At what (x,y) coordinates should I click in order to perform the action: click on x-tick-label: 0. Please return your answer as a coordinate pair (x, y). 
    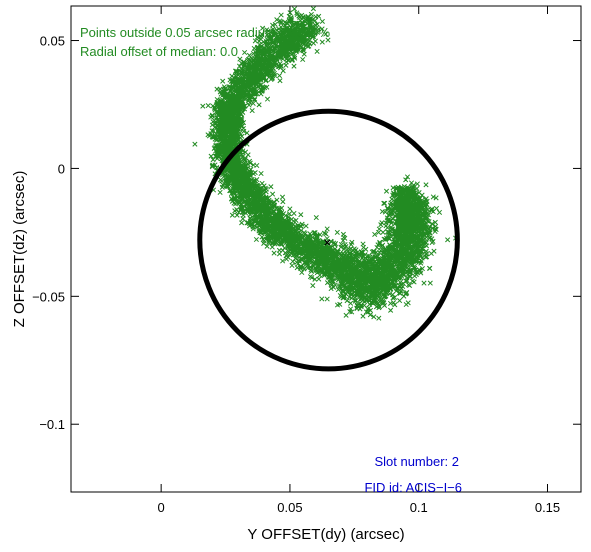
    Looking at the image, I should click on (161, 507).